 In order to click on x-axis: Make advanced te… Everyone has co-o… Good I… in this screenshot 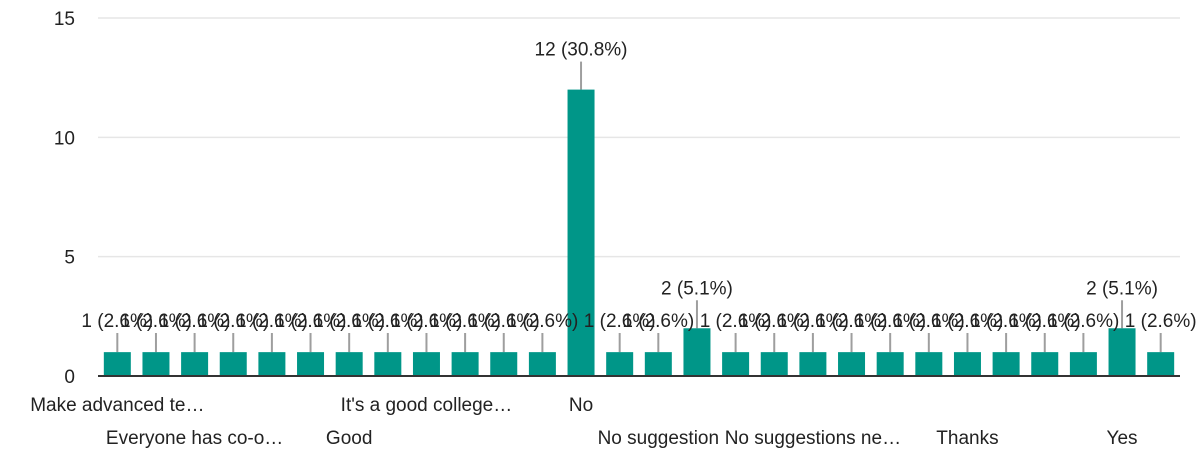, I will do `click(583, 422)`.